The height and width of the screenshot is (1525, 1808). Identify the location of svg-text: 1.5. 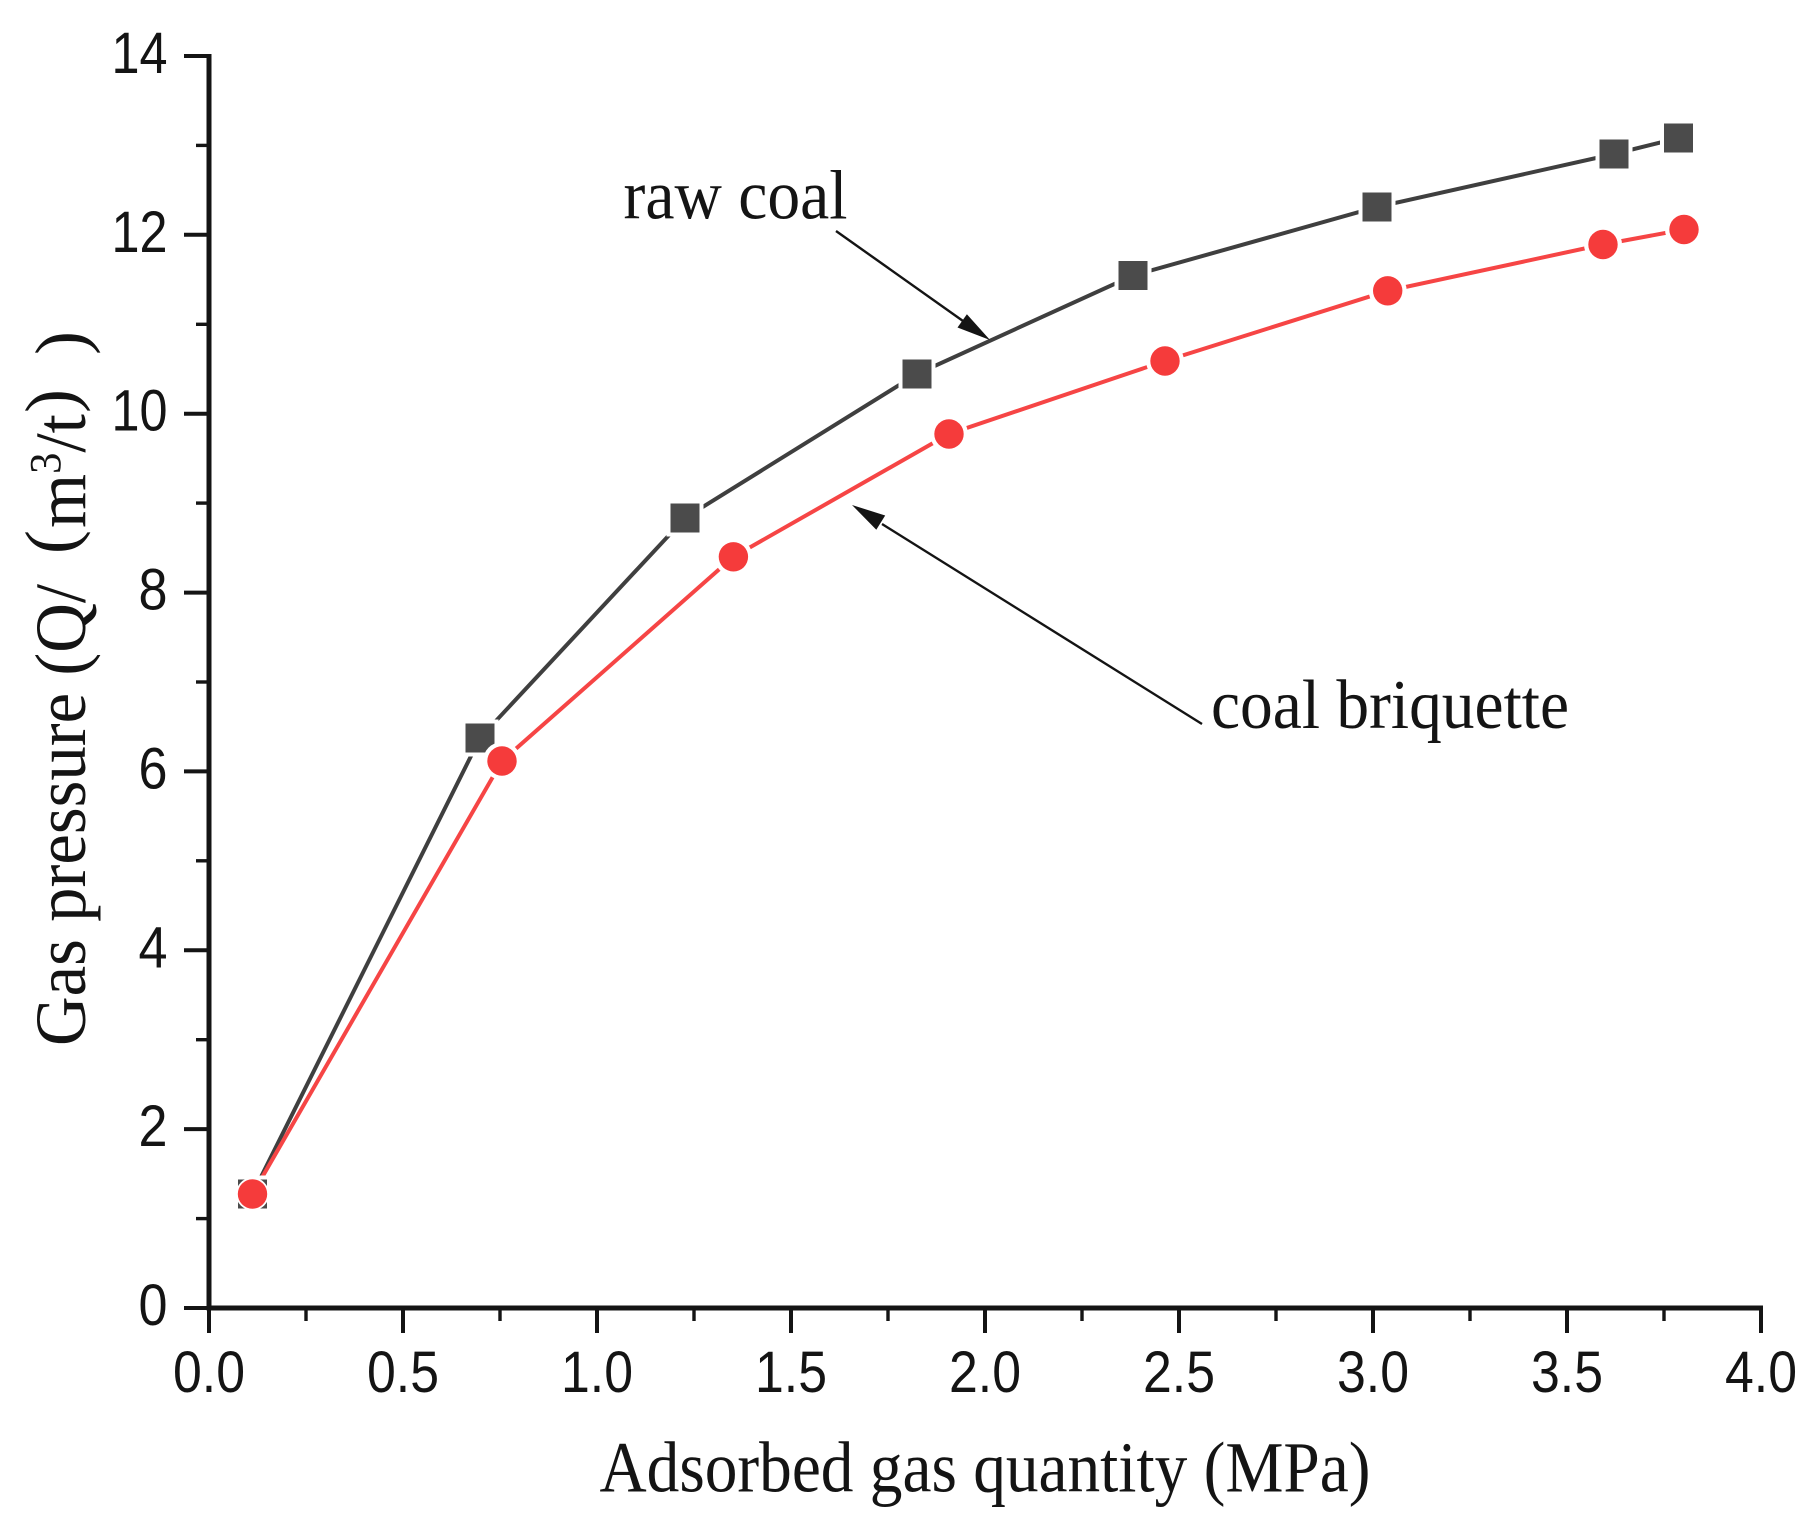
(791, 1372).